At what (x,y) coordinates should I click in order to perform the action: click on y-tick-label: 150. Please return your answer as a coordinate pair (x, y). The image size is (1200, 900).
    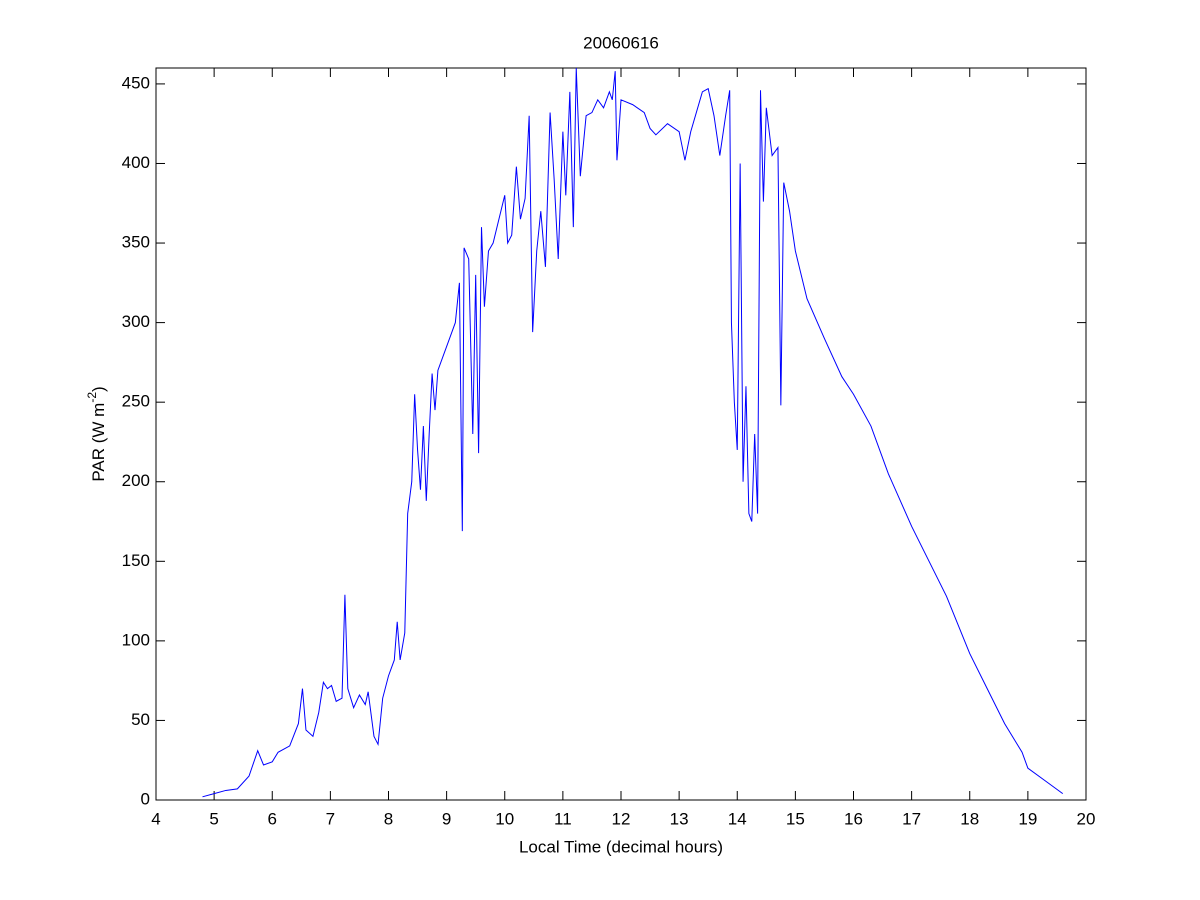
    Looking at the image, I should click on (136, 560).